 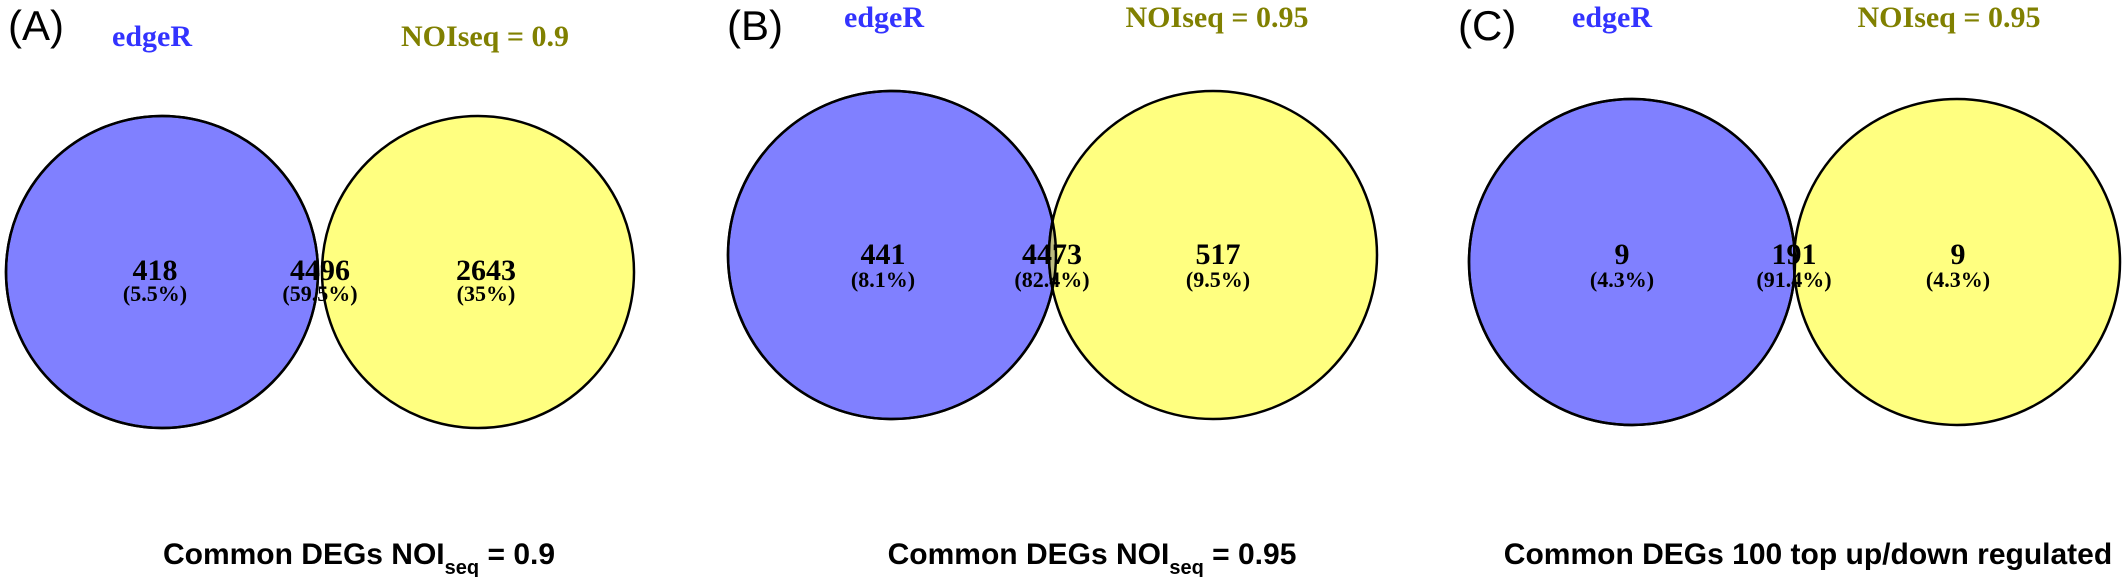 I want to click on only-a-percent: (4.3%), so click(x=1622, y=279).